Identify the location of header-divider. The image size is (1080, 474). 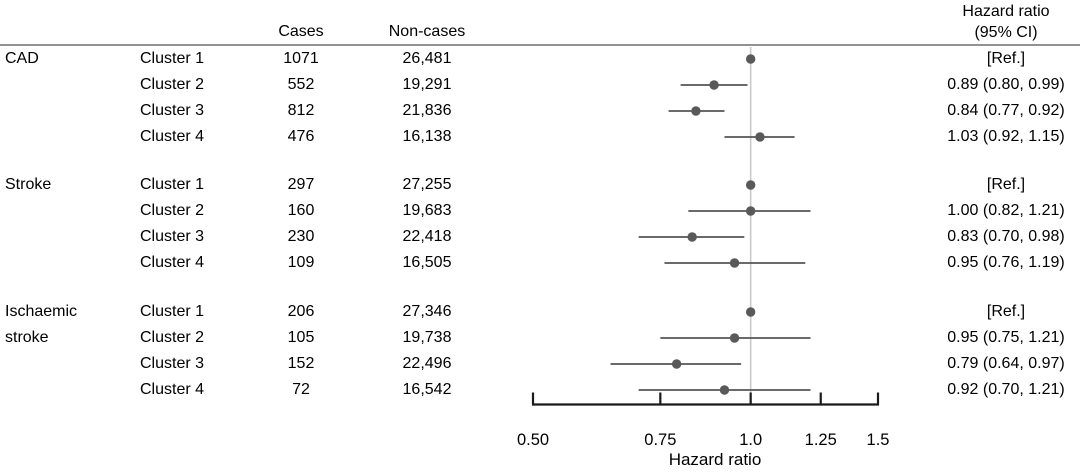
(540, 45).